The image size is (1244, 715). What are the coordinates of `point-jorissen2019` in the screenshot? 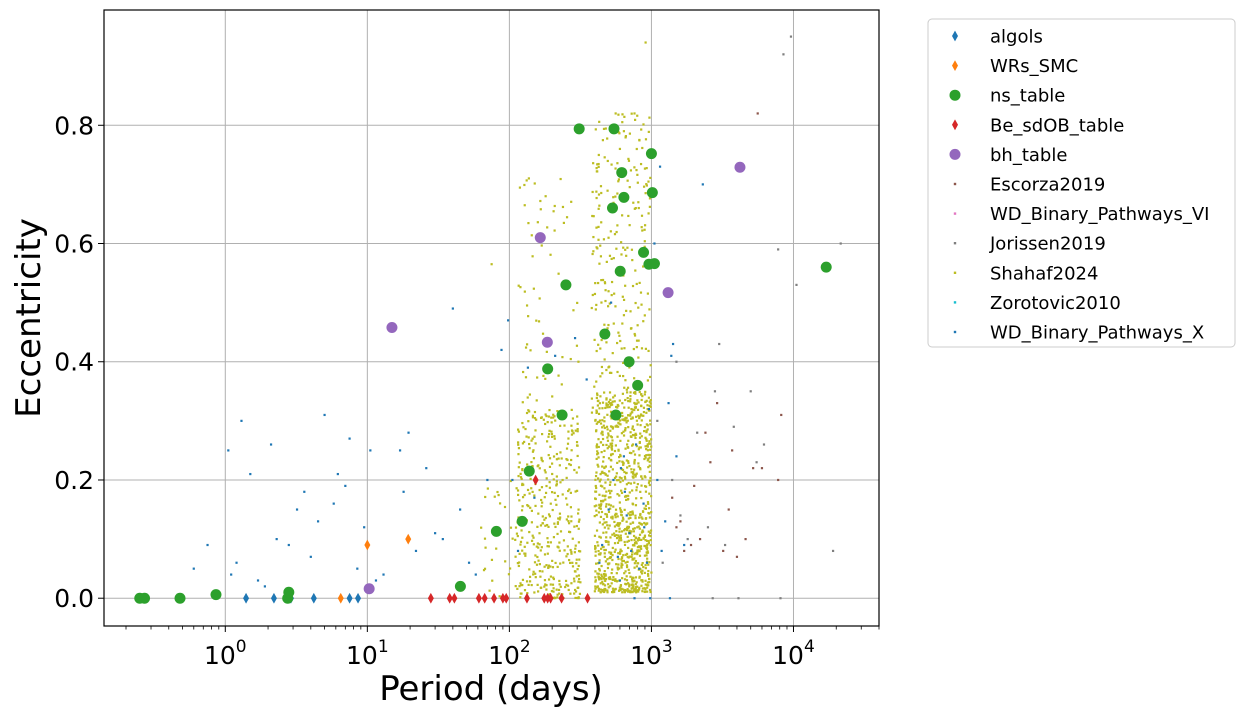 It's located at (657, 420).